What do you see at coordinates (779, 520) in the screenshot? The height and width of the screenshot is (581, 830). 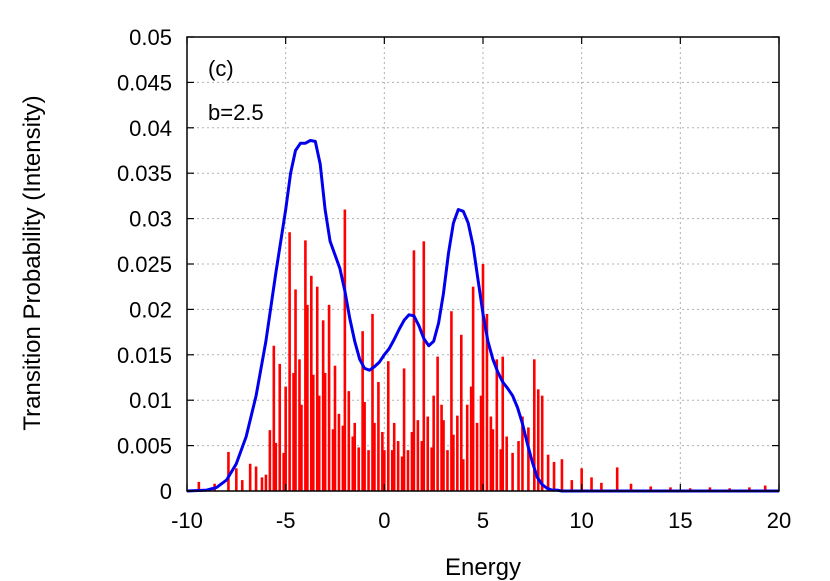 I see `x-tick-label: 20` at bounding box center [779, 520].